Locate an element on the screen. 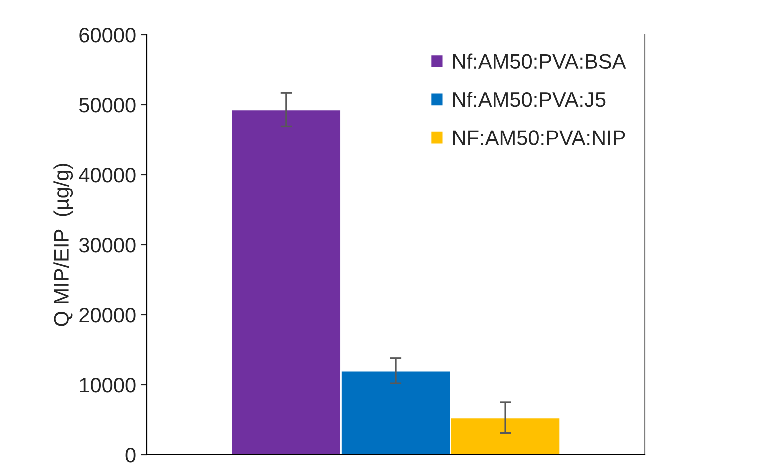  legend-label: NF:AM50:PVA:NIP is located at coordinates (540, 138).